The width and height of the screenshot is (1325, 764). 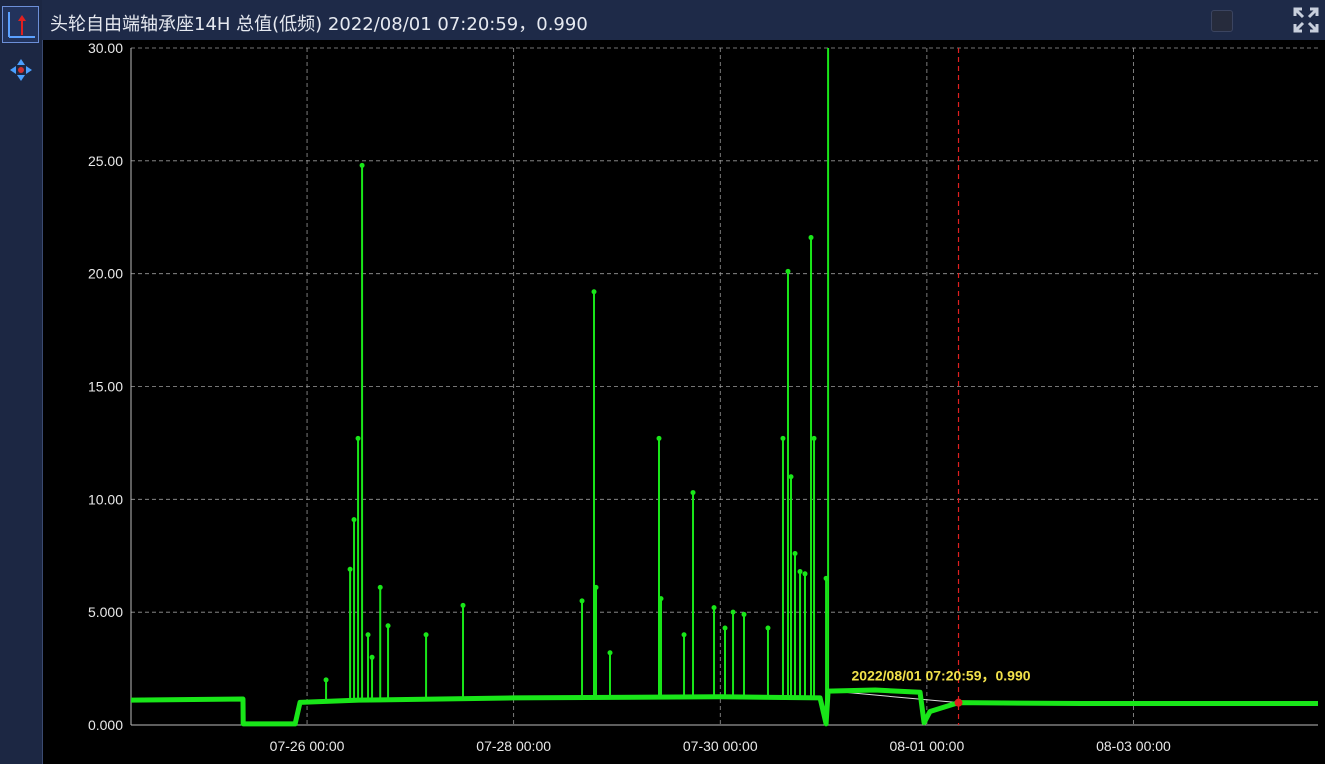 What do you see at coordinates (105, 48) in the screenshot?
I see `y-tick-label: 30.00` at bounding box center [105, 48].